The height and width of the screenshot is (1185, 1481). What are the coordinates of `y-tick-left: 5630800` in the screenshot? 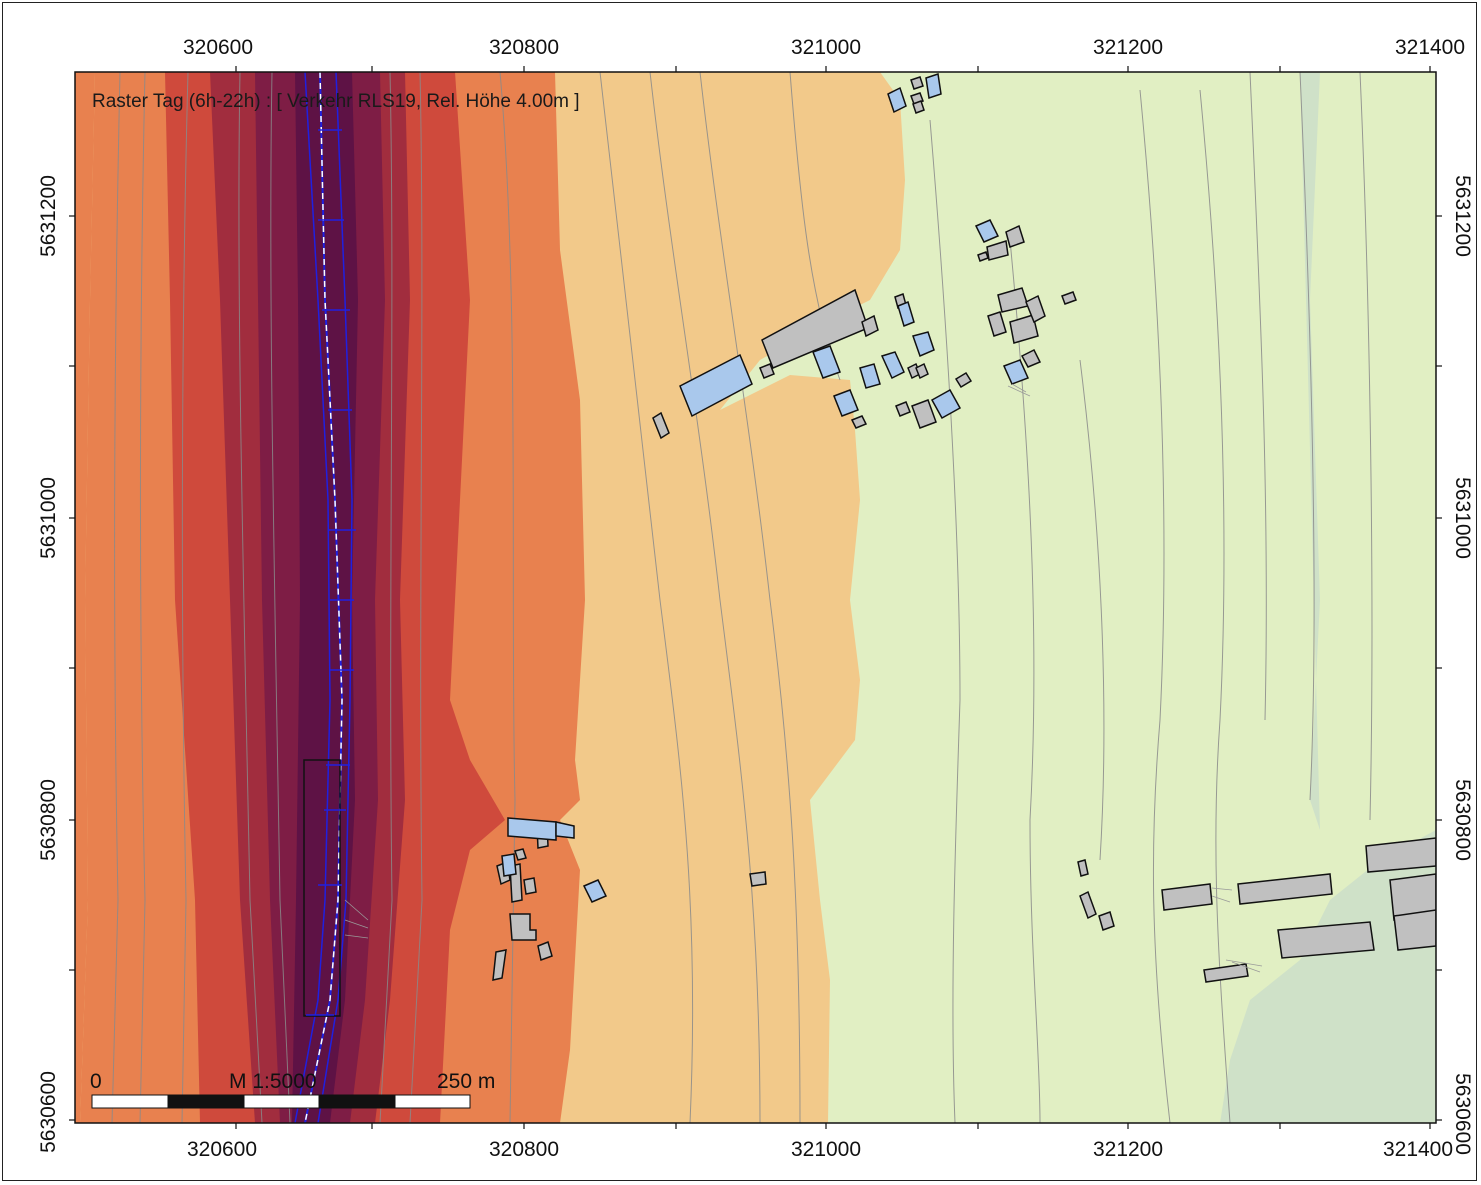 It's located at (48, 820).